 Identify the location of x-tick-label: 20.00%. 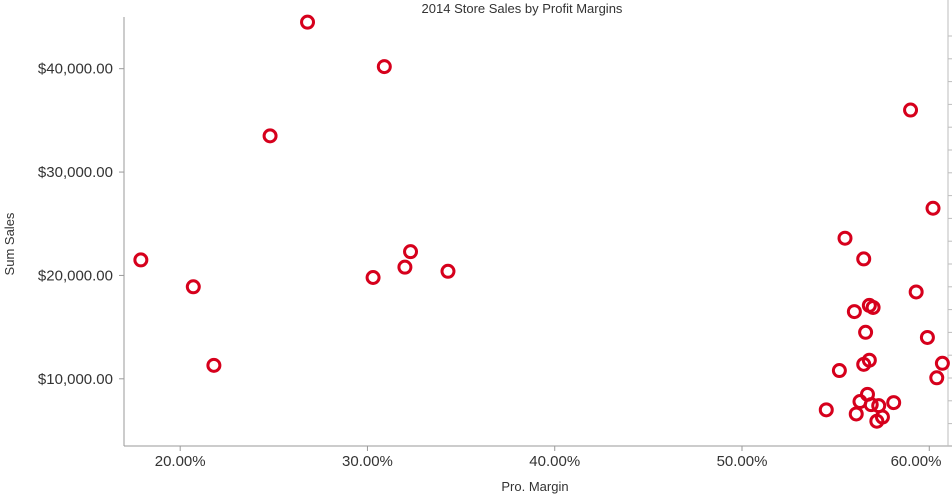
(180, 461).